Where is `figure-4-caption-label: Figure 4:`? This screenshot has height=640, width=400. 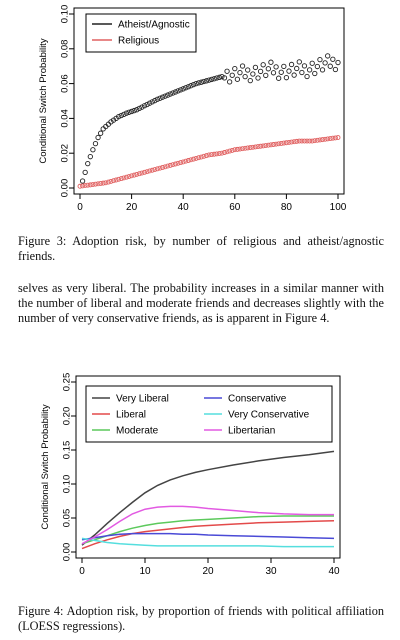
figure-4-caption-label: Figure 4: is located at coordinates (41, 611).